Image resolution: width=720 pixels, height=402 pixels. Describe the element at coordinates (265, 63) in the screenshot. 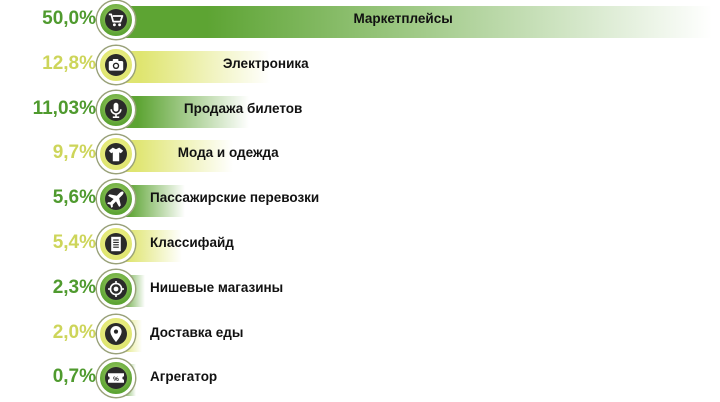

I see `category-label: Электроника` at that location.